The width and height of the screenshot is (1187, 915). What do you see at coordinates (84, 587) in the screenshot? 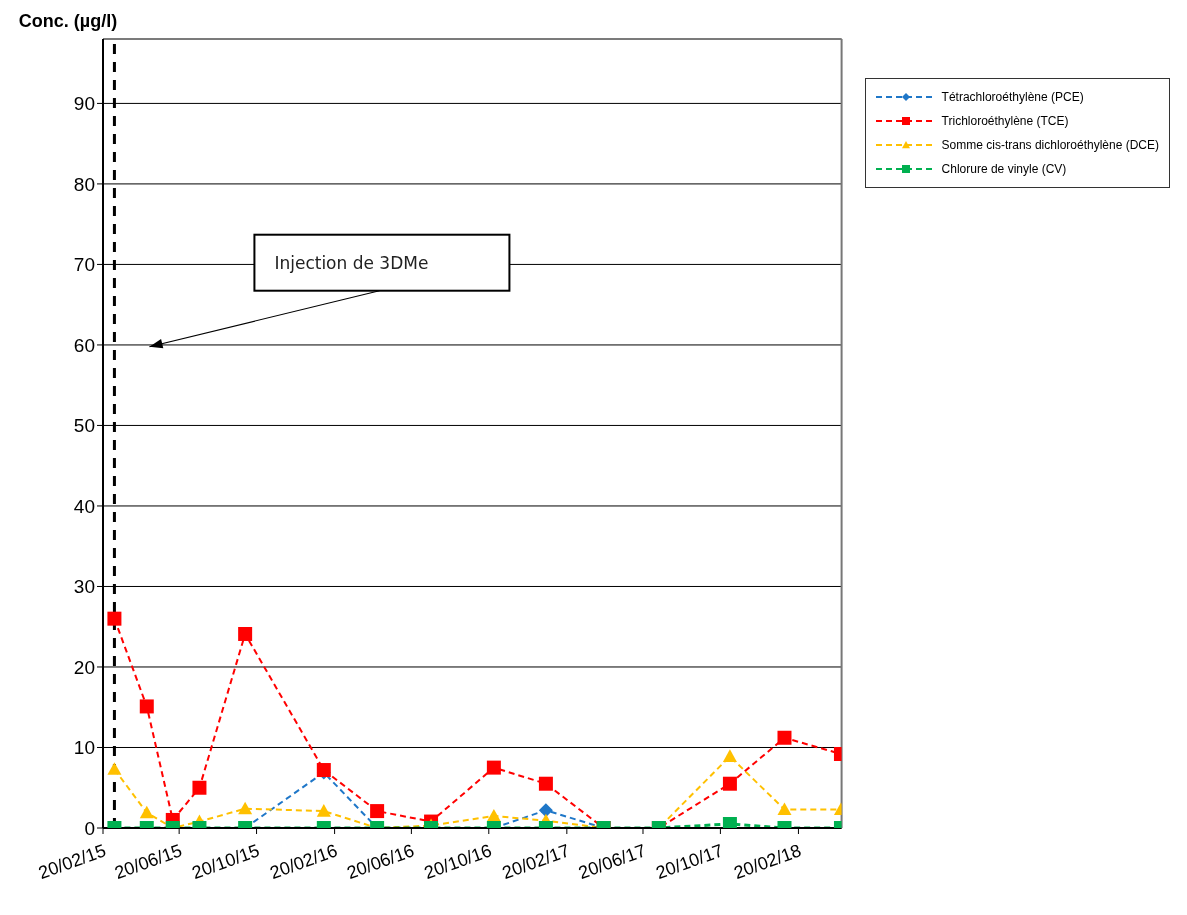
I see `y-tick-label: 30` at bounding box center [84, 587].